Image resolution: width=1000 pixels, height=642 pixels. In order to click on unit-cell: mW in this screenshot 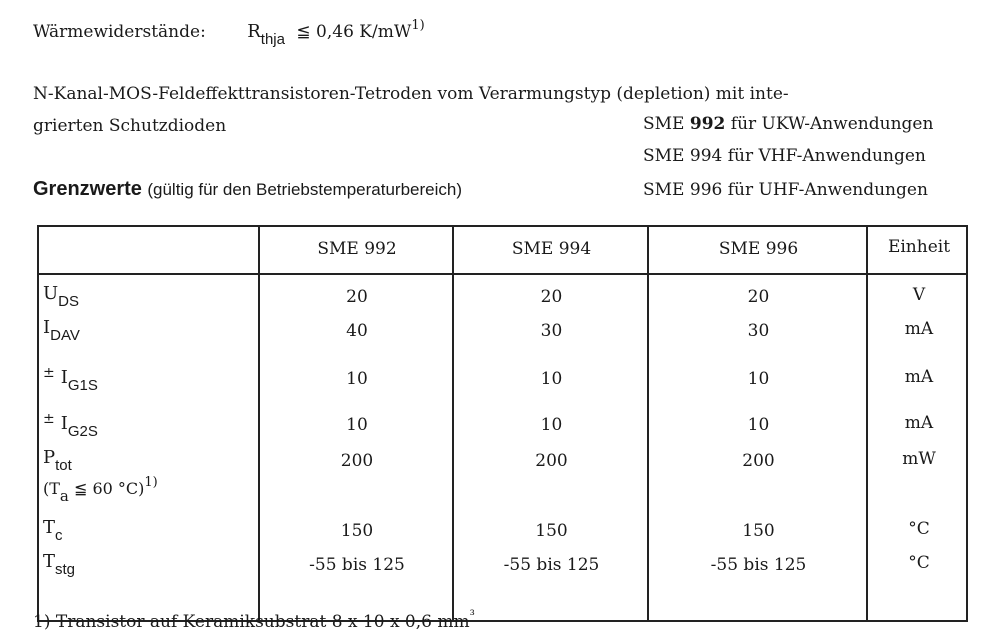, I will do `click(919, 459)`.